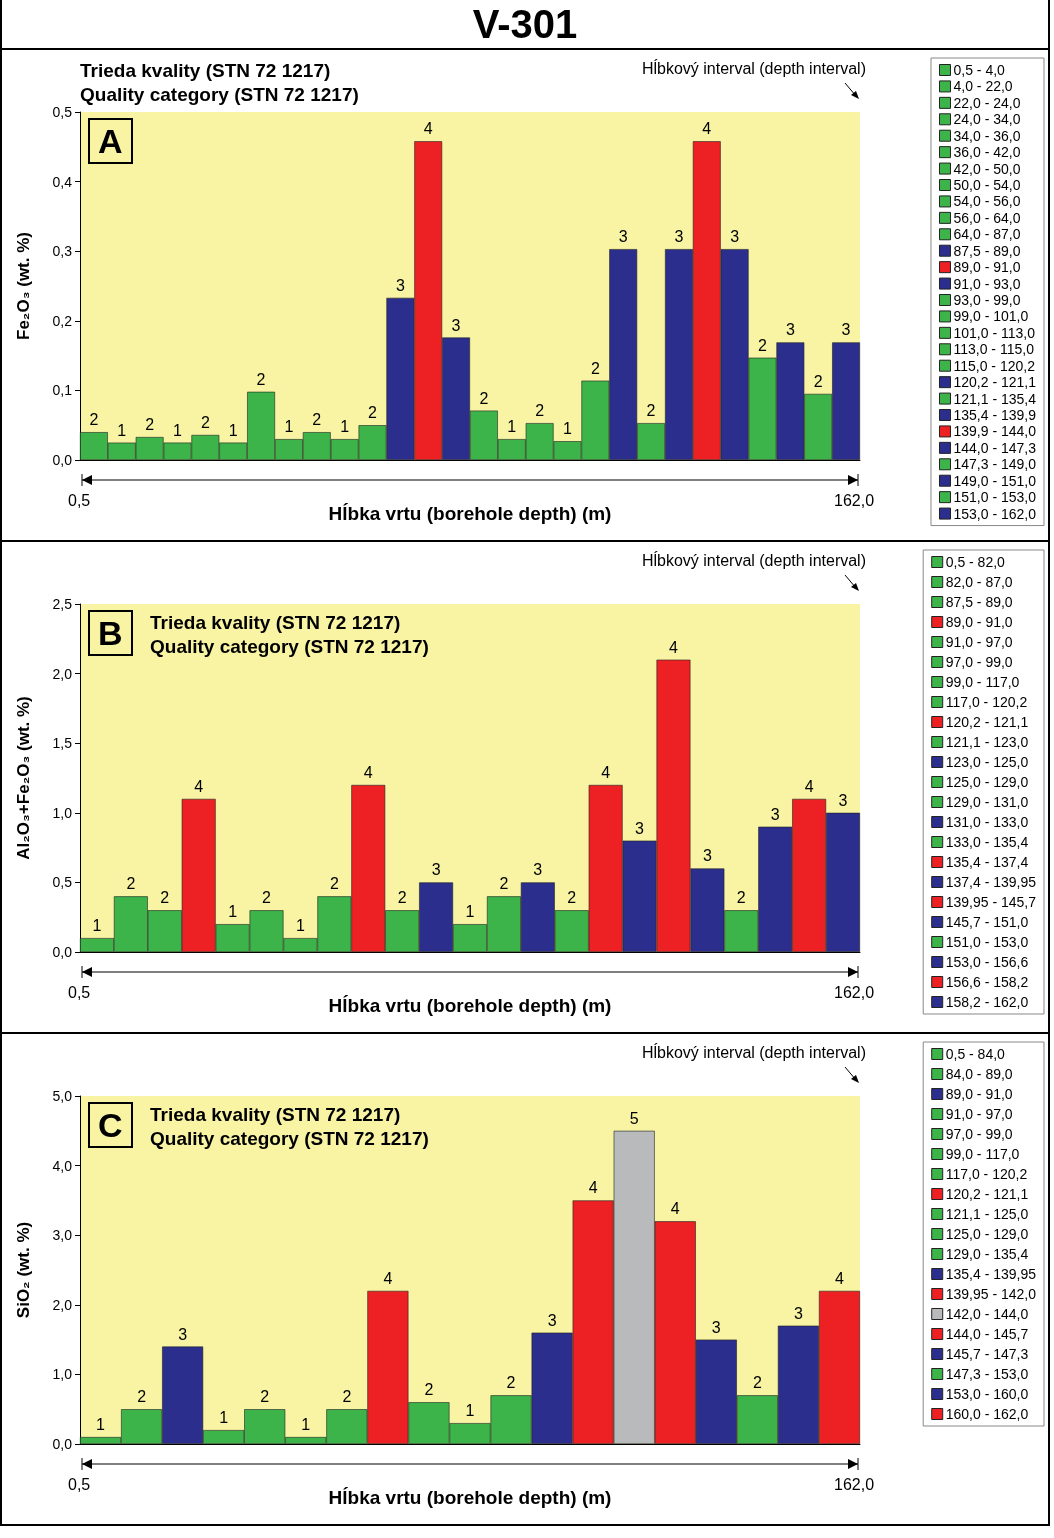 This screenshot has width=1054, height=1538. What do you see at coordinates (987, 152) in the screenshot?
I see `legend-label: 36,0 - 42,0` at bounding box center [987, 152].